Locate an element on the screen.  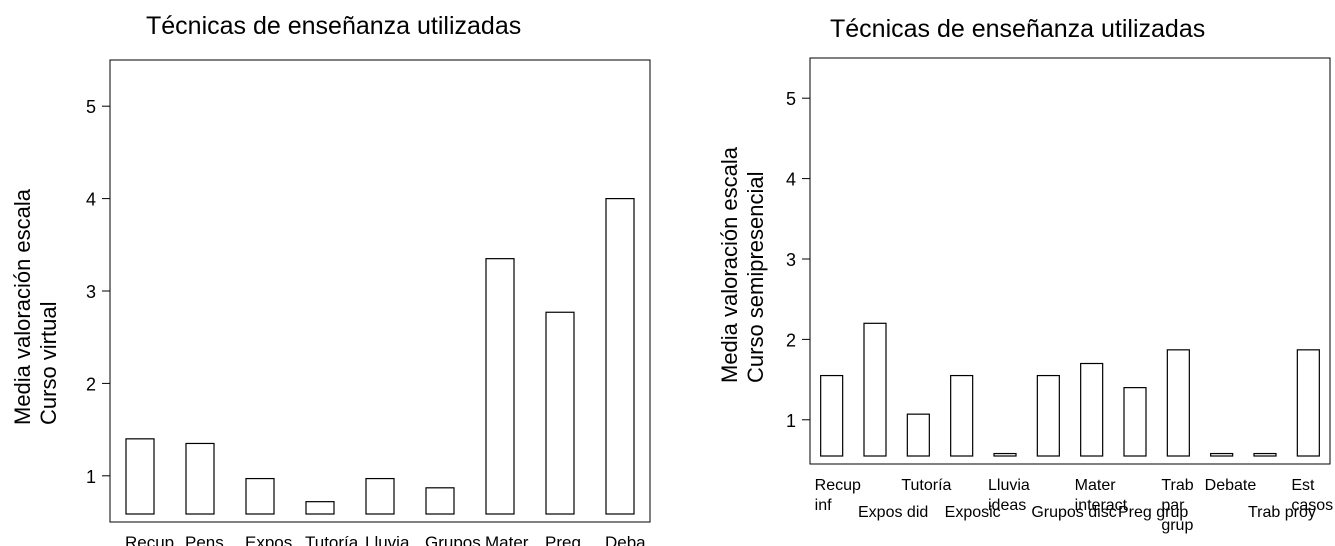
x-tick-label: Preg grup is located at coordinates (1153, 512).